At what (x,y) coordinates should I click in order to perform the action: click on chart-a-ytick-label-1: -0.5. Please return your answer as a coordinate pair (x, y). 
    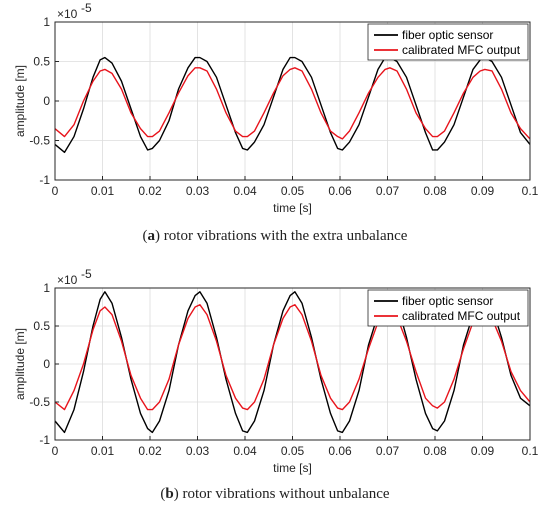
    Looking at the image, I should click on (39, 141).